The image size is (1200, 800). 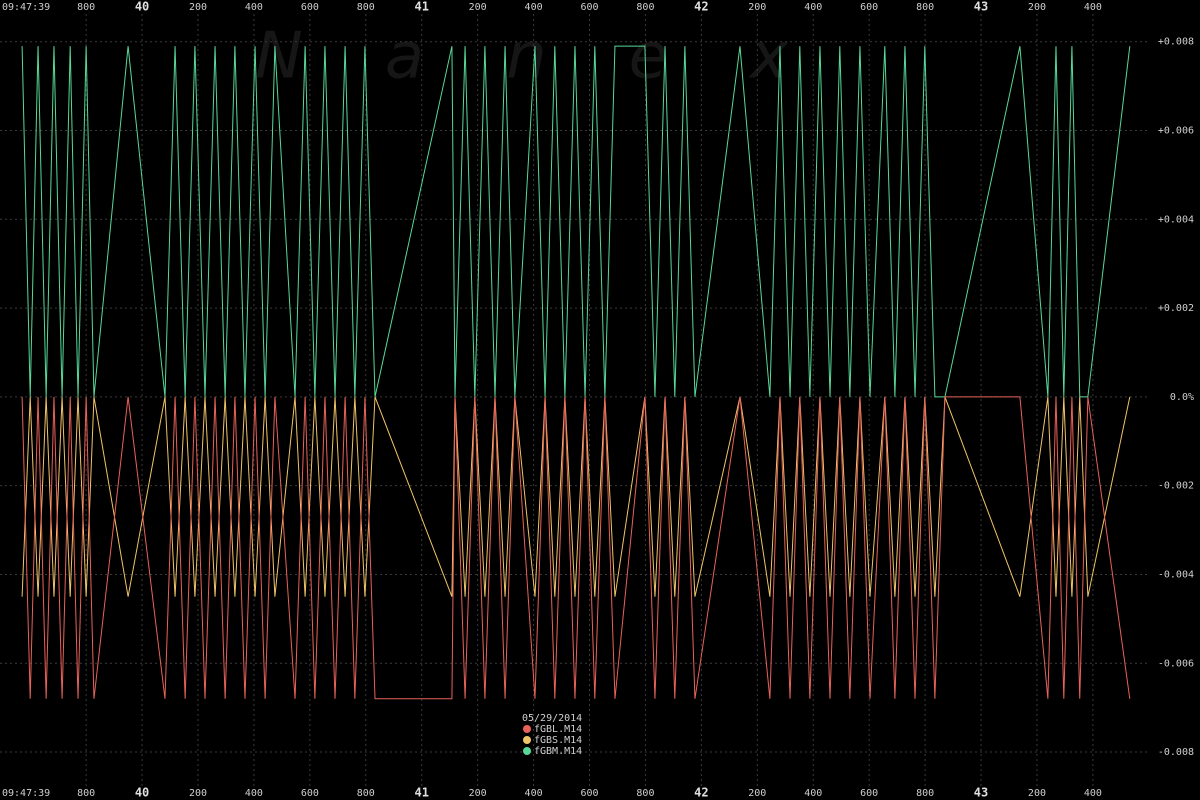 What do you see at coordinates (1176, 486) in the screenshot?
I see `y-tick-label: -0.002` at bounding box center [1176, 486].